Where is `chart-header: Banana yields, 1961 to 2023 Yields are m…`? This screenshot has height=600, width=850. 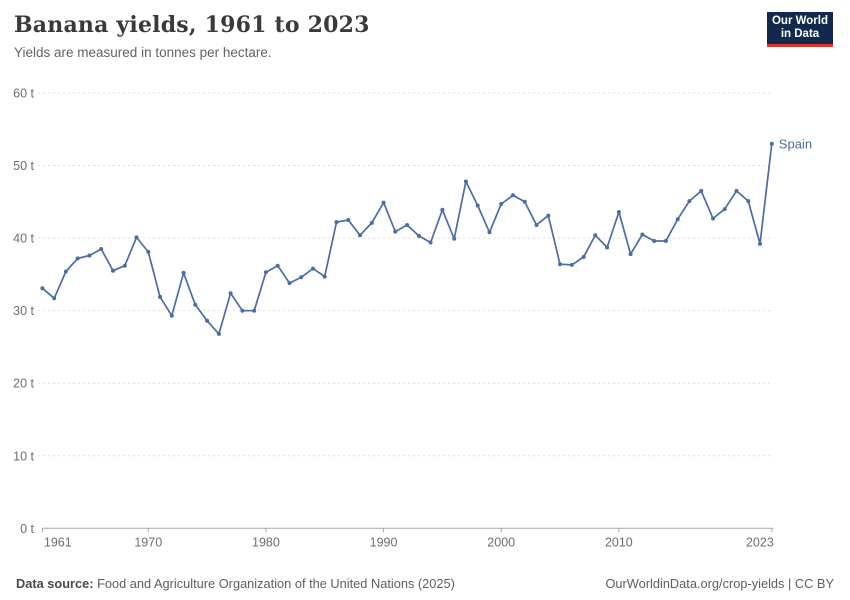
chart-header: Banana yields, 1961 to 2023 Yields are m… is located at coordinates (384, 36).